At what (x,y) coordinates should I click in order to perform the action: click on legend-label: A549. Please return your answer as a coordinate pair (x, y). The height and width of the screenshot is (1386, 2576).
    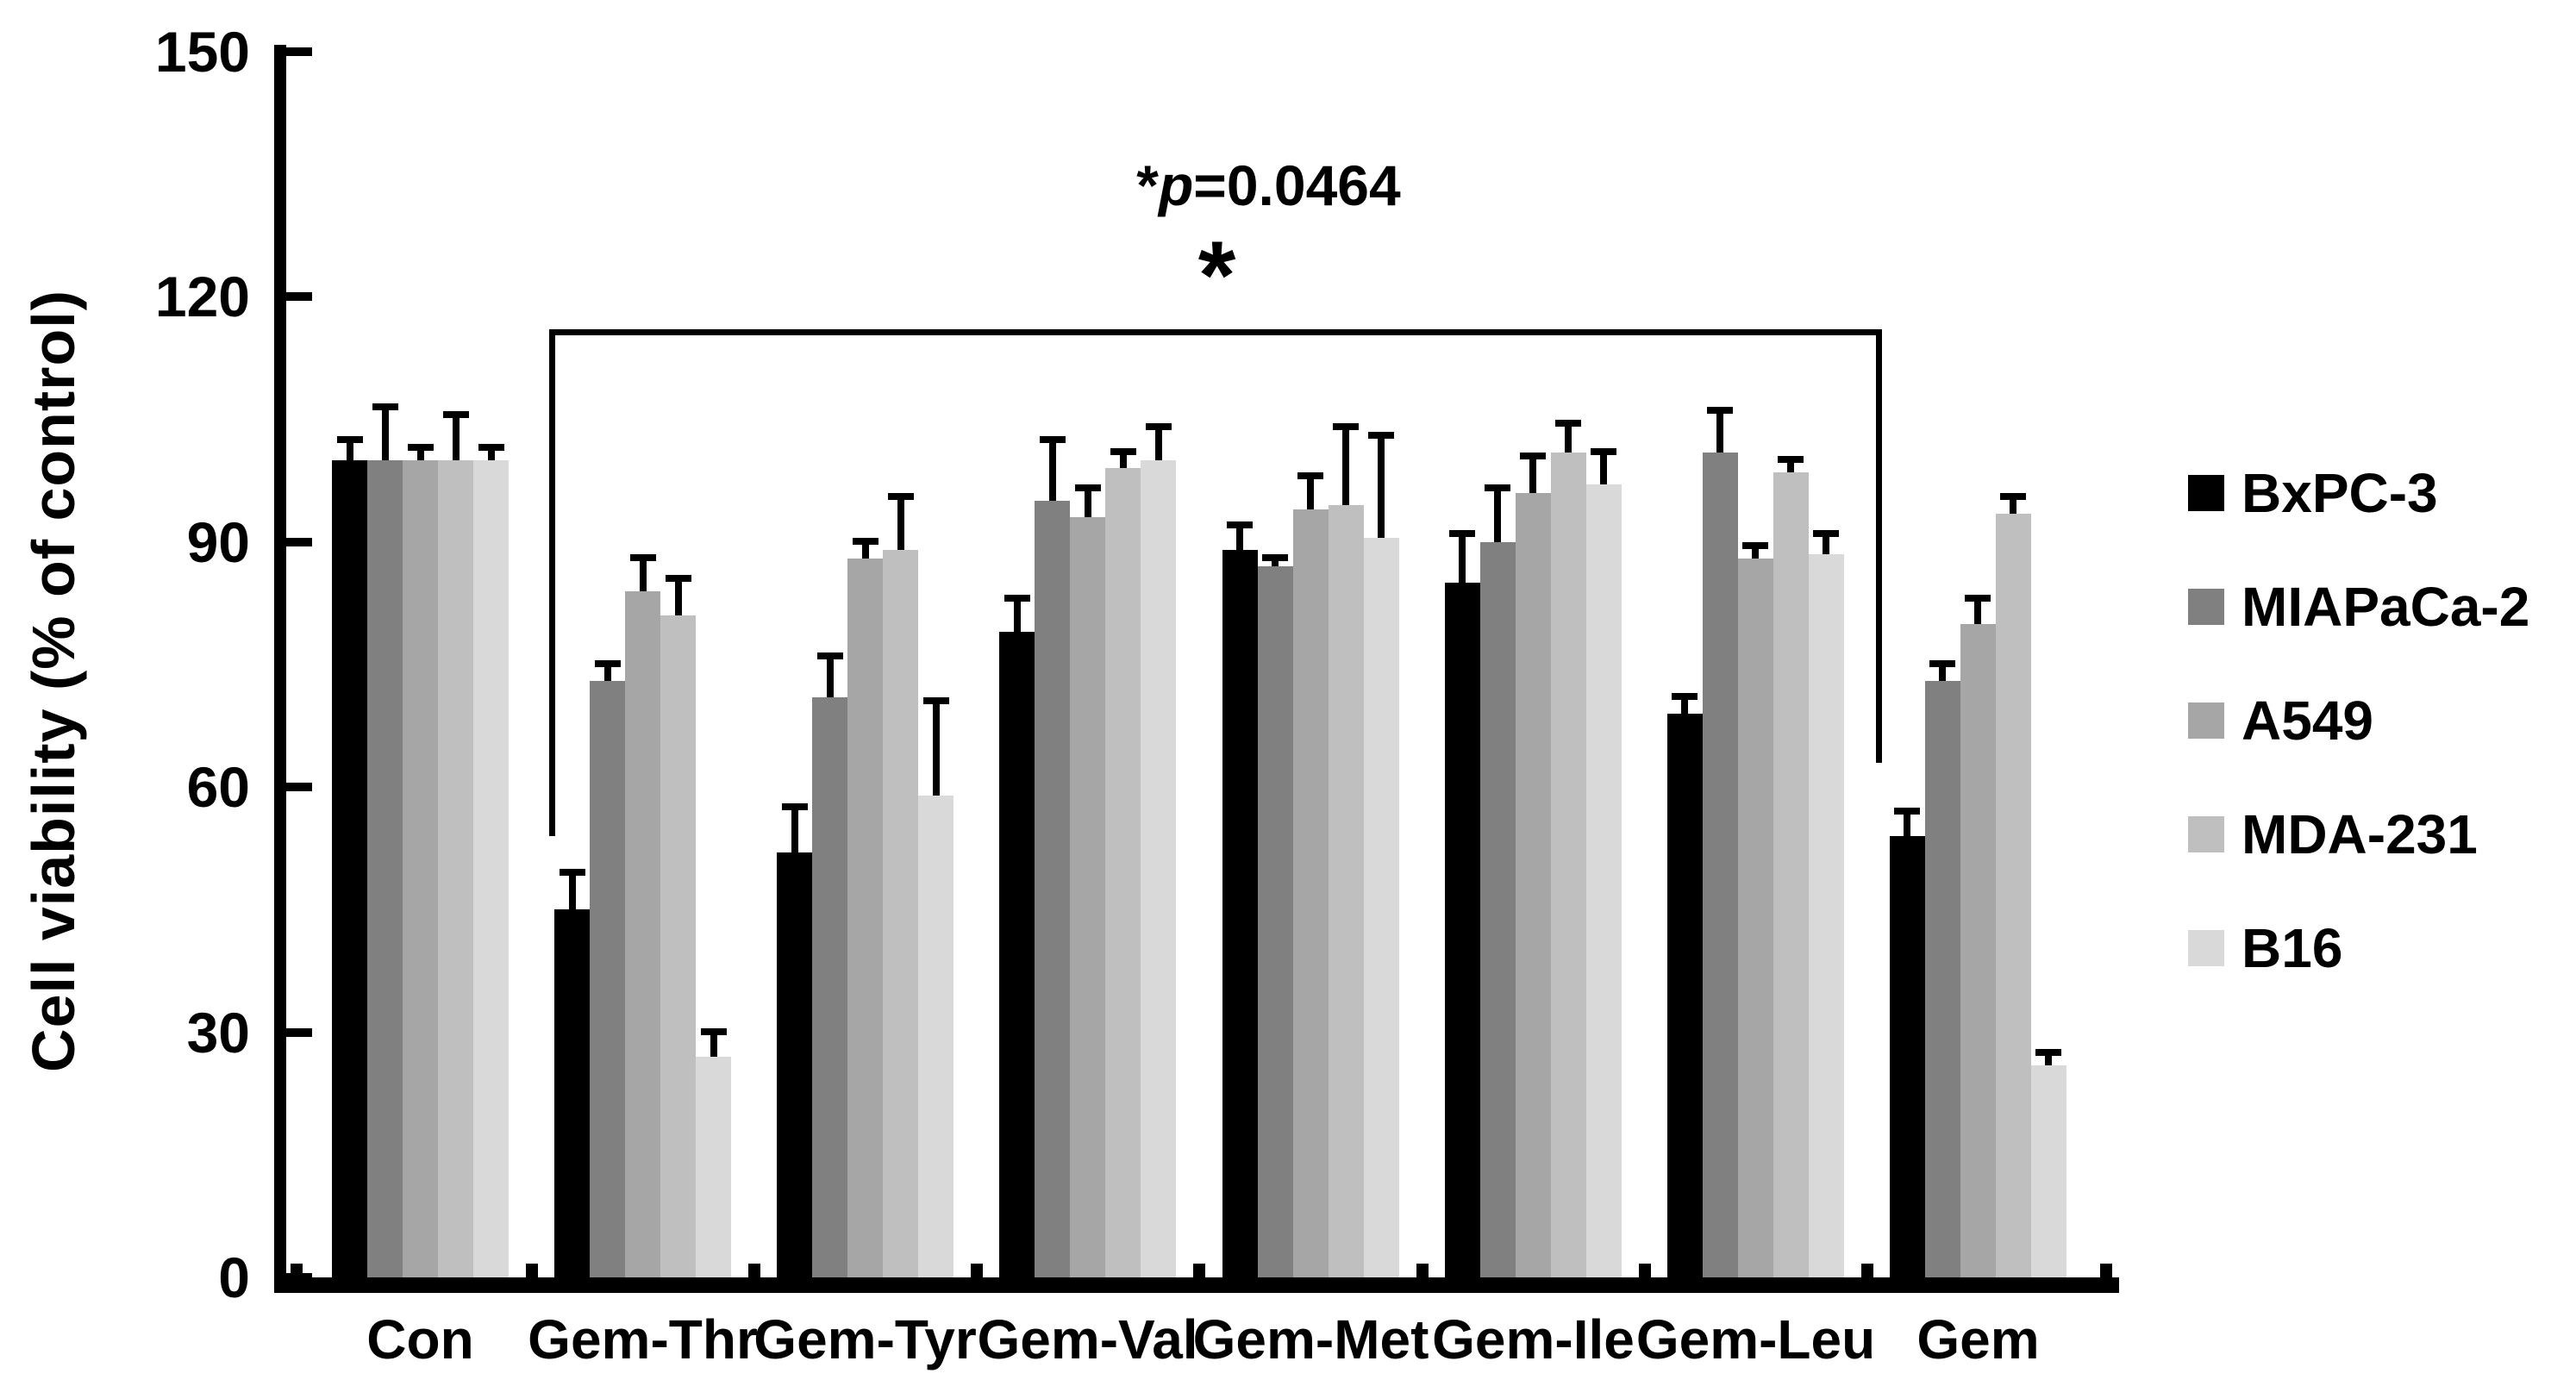
    Looking at the image, I should click on (2307, 721).